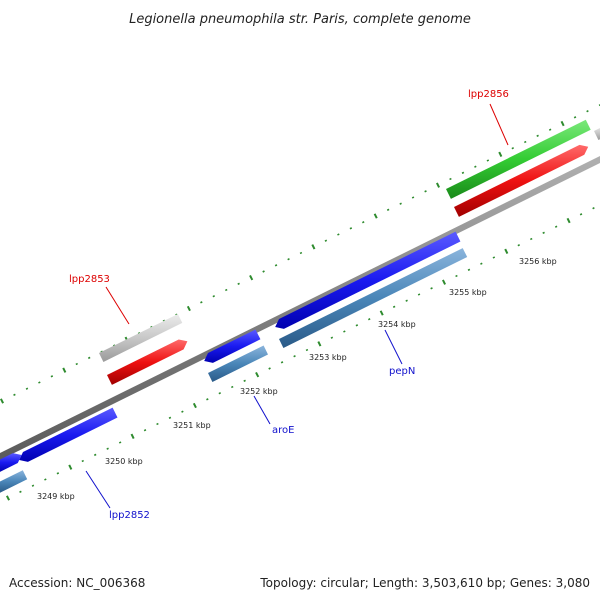 Image resolution: width=600 pixels, height=600 pixels. I want to click on feature-gray-lpp2853, so click(141, 338).